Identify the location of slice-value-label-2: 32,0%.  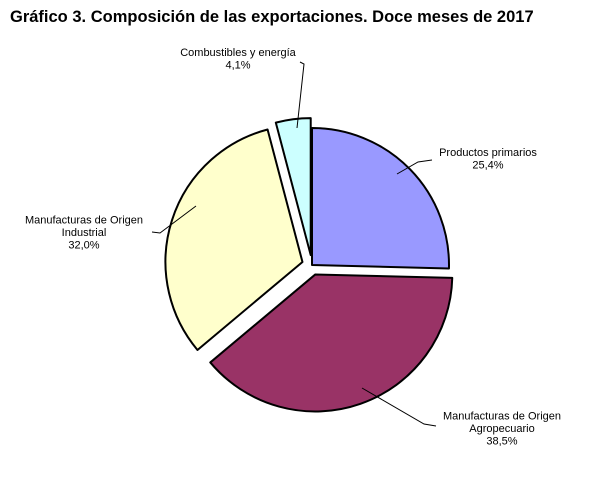
(83, 246).